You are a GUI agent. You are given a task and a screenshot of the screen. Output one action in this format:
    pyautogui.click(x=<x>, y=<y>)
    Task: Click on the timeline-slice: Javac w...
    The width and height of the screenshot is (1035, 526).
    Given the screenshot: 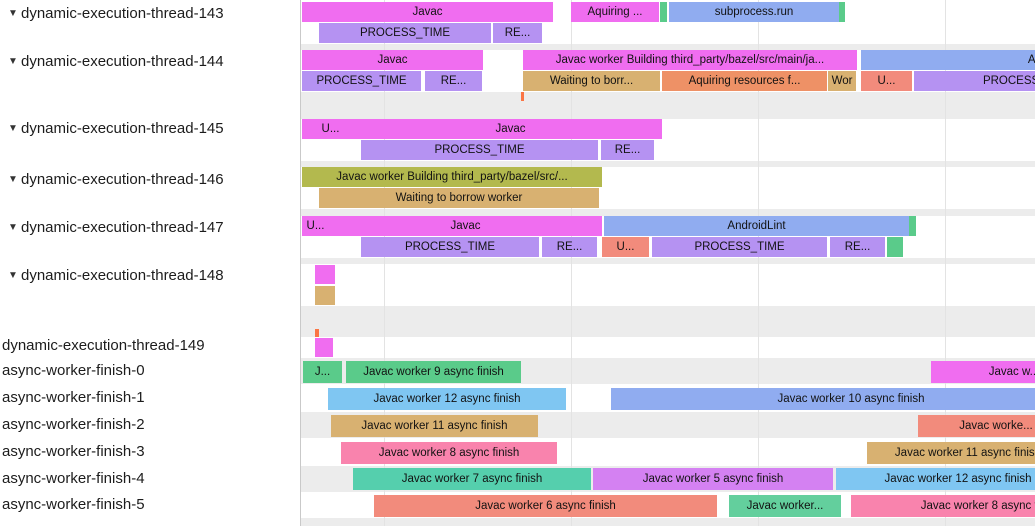 What is the action you would take?
    pyautogui.click(x=983, y=372)
    